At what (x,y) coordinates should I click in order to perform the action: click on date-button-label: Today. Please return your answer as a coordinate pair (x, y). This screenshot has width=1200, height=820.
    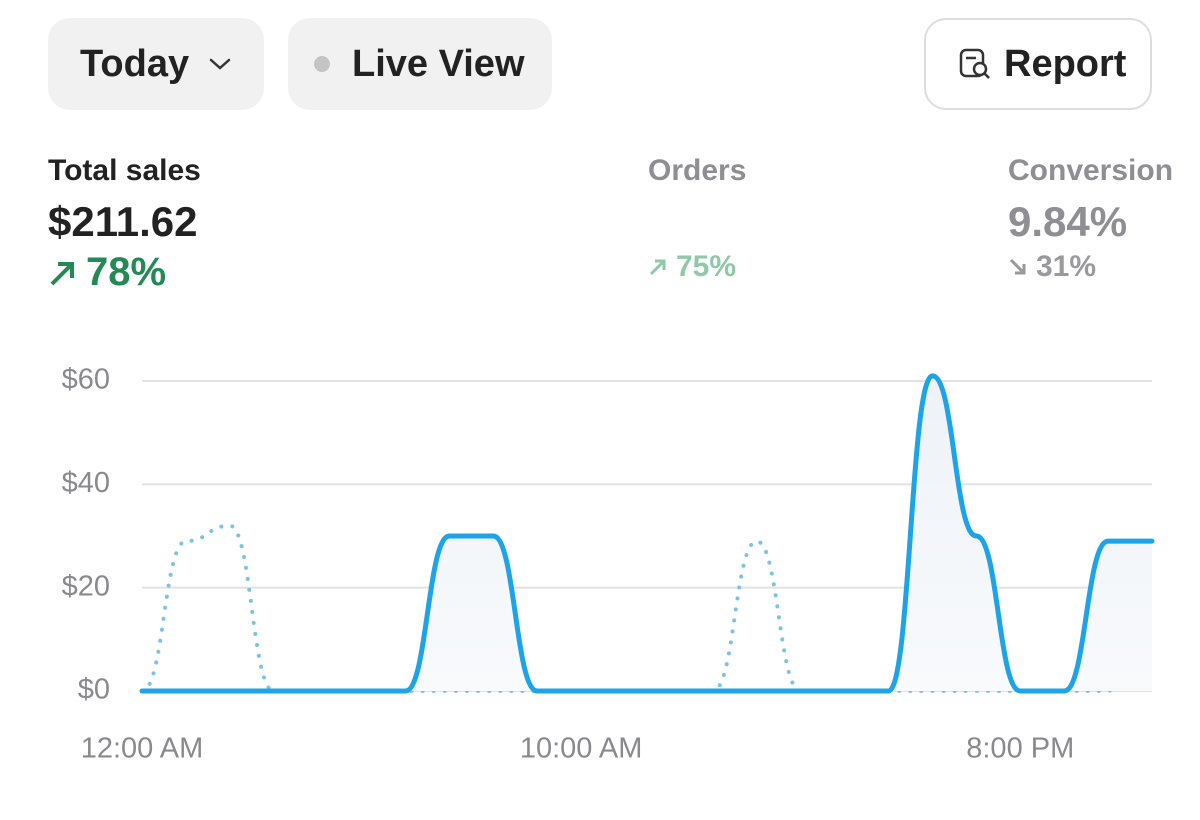
    Looking at the image, I should click on (135, 63).